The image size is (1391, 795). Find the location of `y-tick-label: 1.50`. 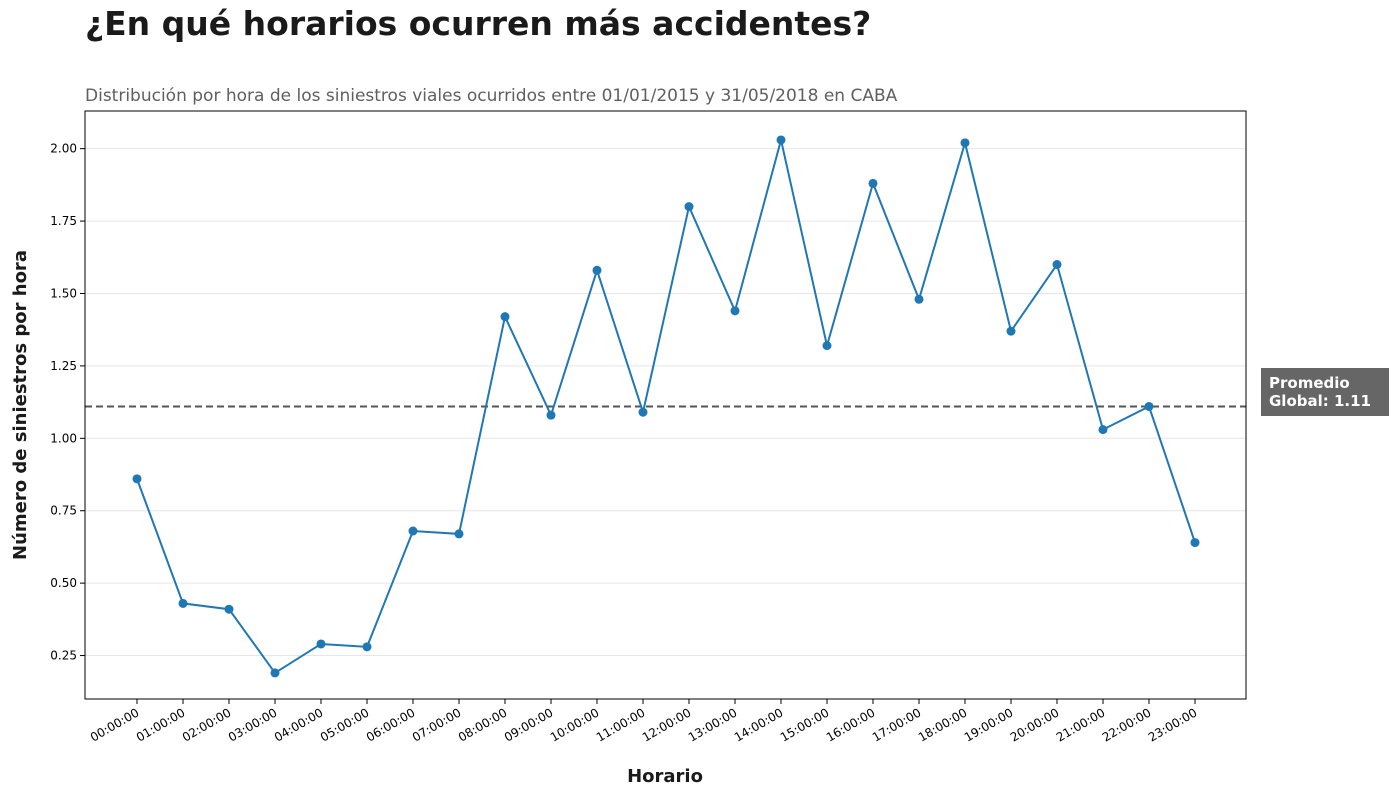

y-tick-label: 1.50 is located at coordinates (63, 293).